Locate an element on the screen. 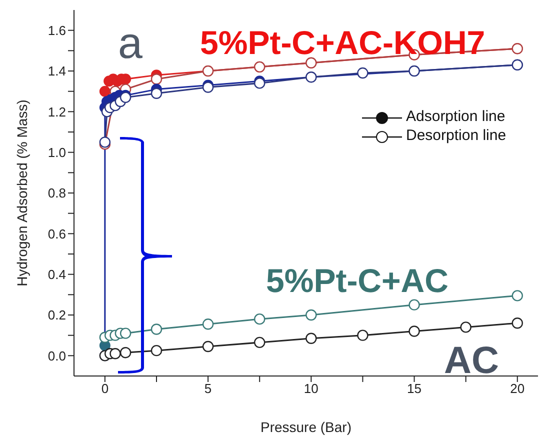 This screenshot has width=558, height=446. annotation: Desorption line is located at coordinates (456, 135).